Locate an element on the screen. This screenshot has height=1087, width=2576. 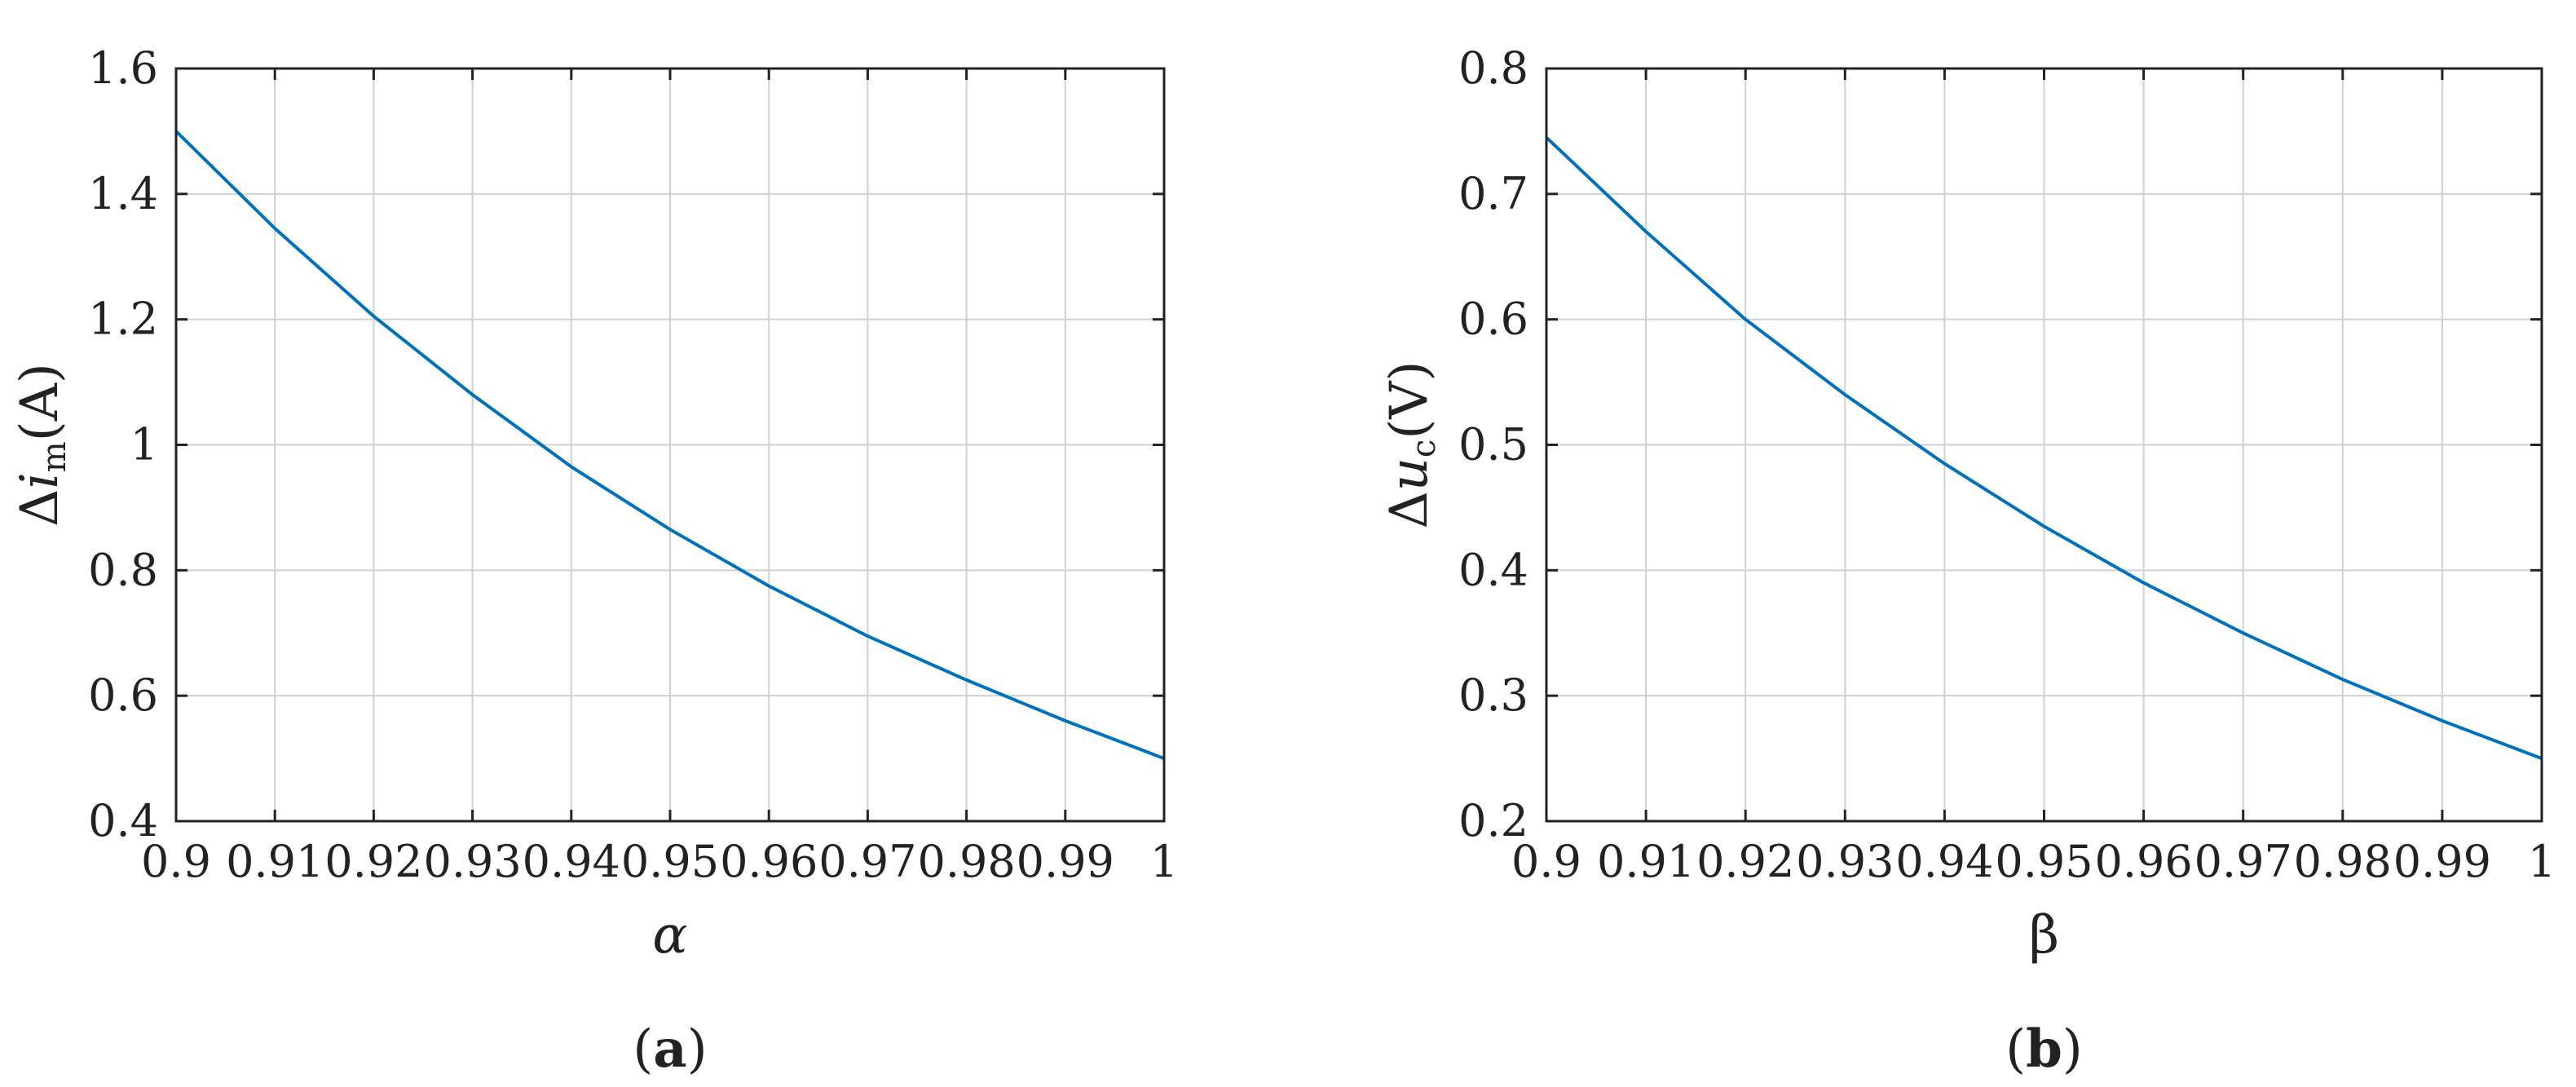
chart-b-y-tick-label: 0.8 is located at coordinates (1493, 68).